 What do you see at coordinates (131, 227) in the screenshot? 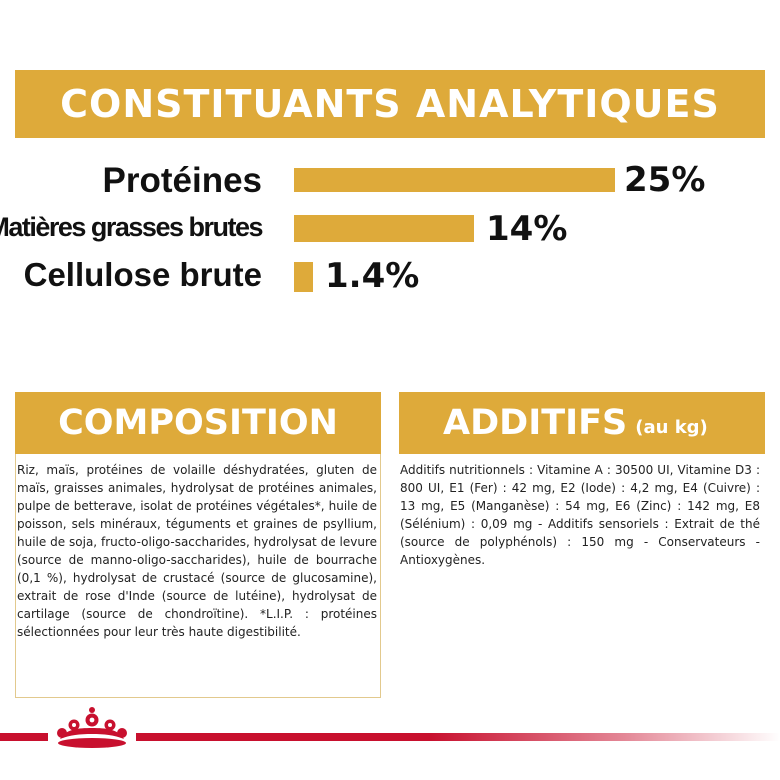
I see `nutrient-label-matieres-grasses: Matières grasses brutes` at bounding box center [131, 227].